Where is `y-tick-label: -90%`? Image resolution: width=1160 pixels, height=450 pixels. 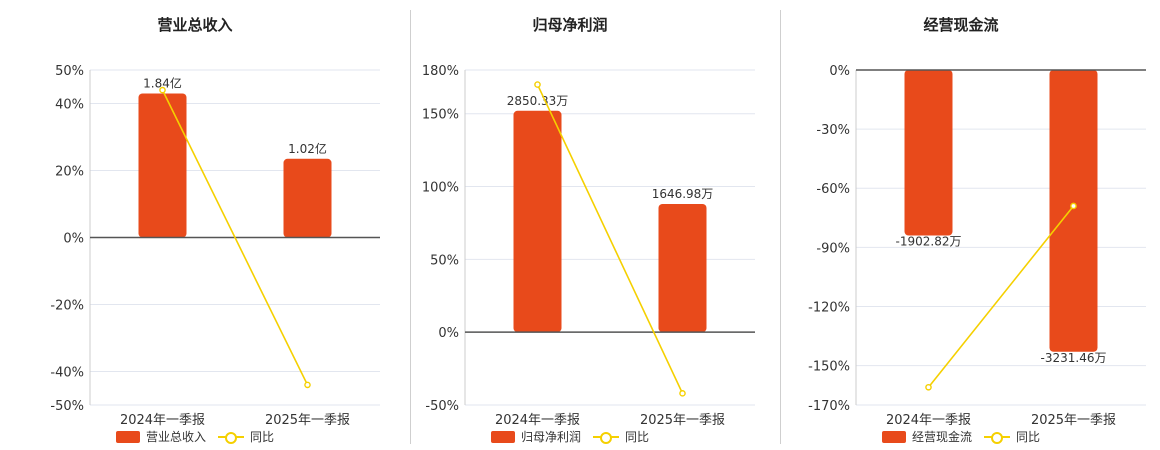 y-tick-label: -90% is located at coordinates (833, 248).